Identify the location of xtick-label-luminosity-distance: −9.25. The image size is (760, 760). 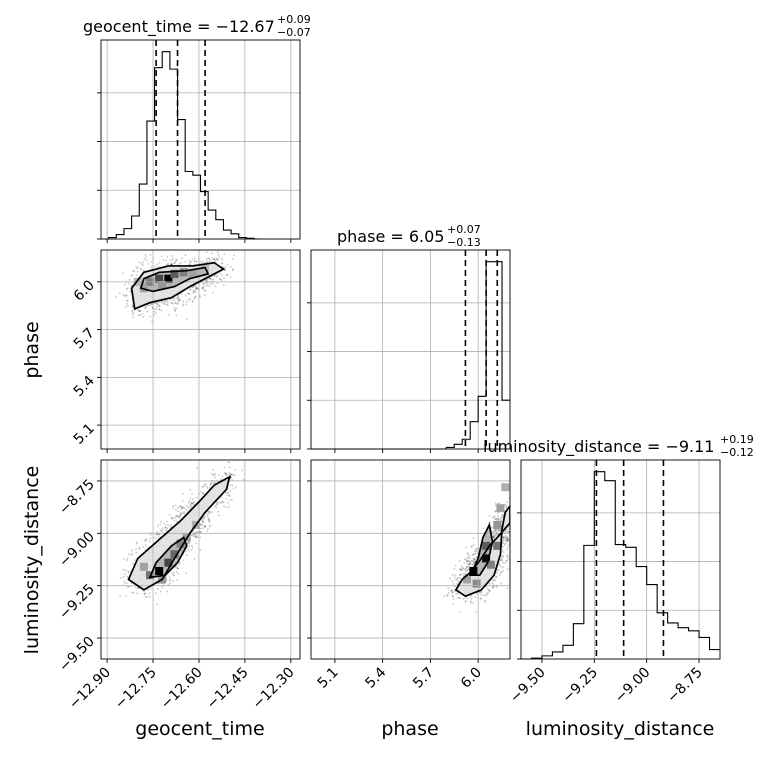
(580, 686).